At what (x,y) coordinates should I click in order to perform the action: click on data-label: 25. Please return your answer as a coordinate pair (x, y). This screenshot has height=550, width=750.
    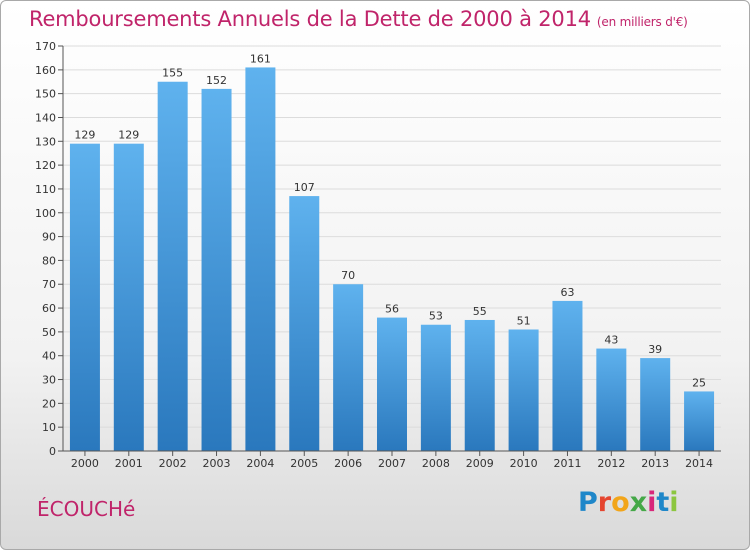
    Looking at the image, I should click on (699, 382).